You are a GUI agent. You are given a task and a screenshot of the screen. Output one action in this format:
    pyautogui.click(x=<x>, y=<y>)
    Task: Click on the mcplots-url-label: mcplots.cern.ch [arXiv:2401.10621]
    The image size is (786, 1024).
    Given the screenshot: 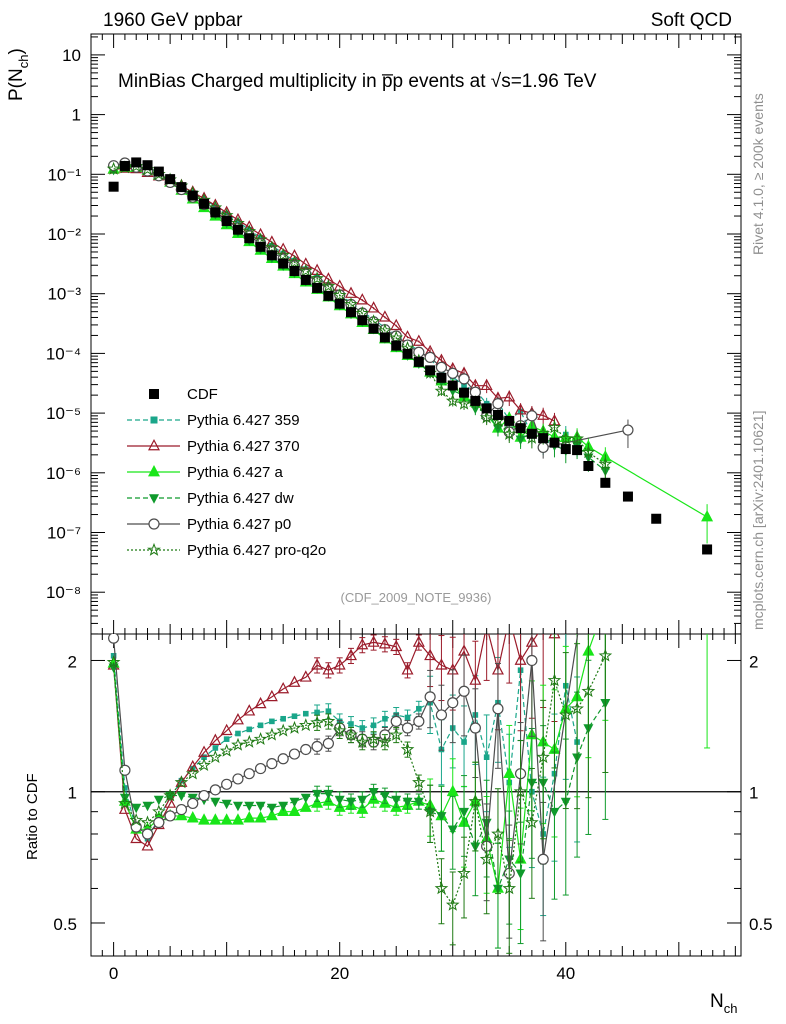 What is the action you would take?
    pyautogui.click(x=758, y=520)
    